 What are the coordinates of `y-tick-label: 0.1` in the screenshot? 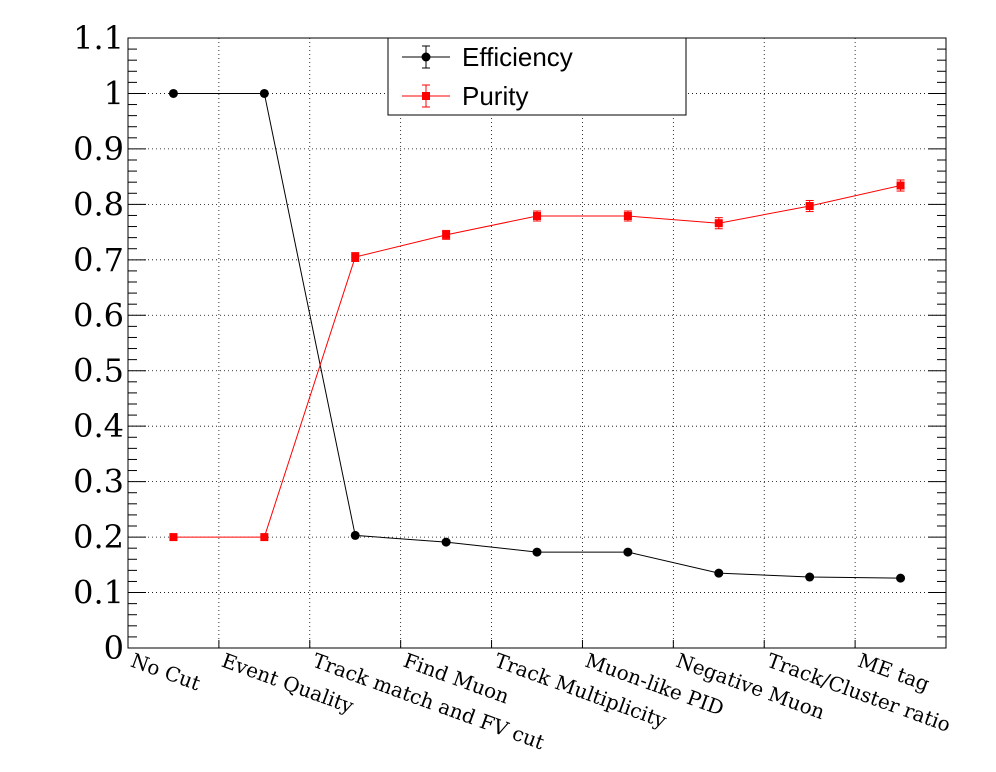 It's located at (98, 593).